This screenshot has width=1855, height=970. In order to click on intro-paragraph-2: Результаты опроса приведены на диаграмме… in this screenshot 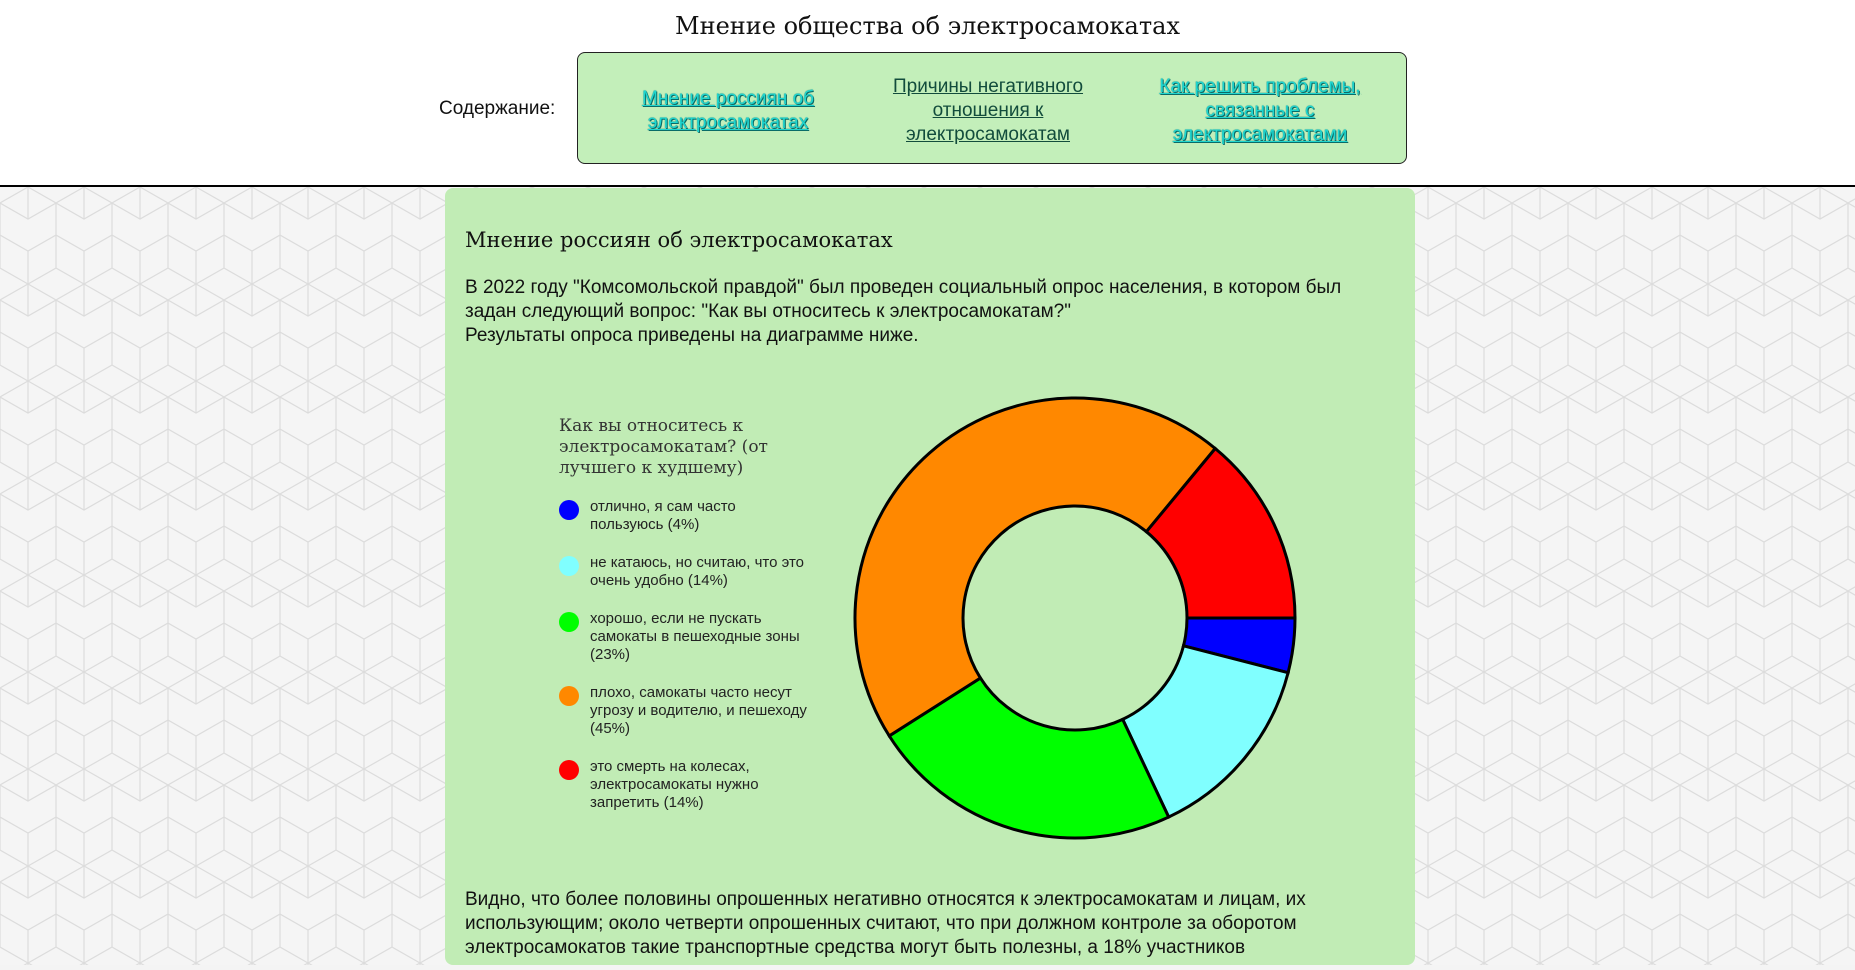, I will do `click(692, 335)`.